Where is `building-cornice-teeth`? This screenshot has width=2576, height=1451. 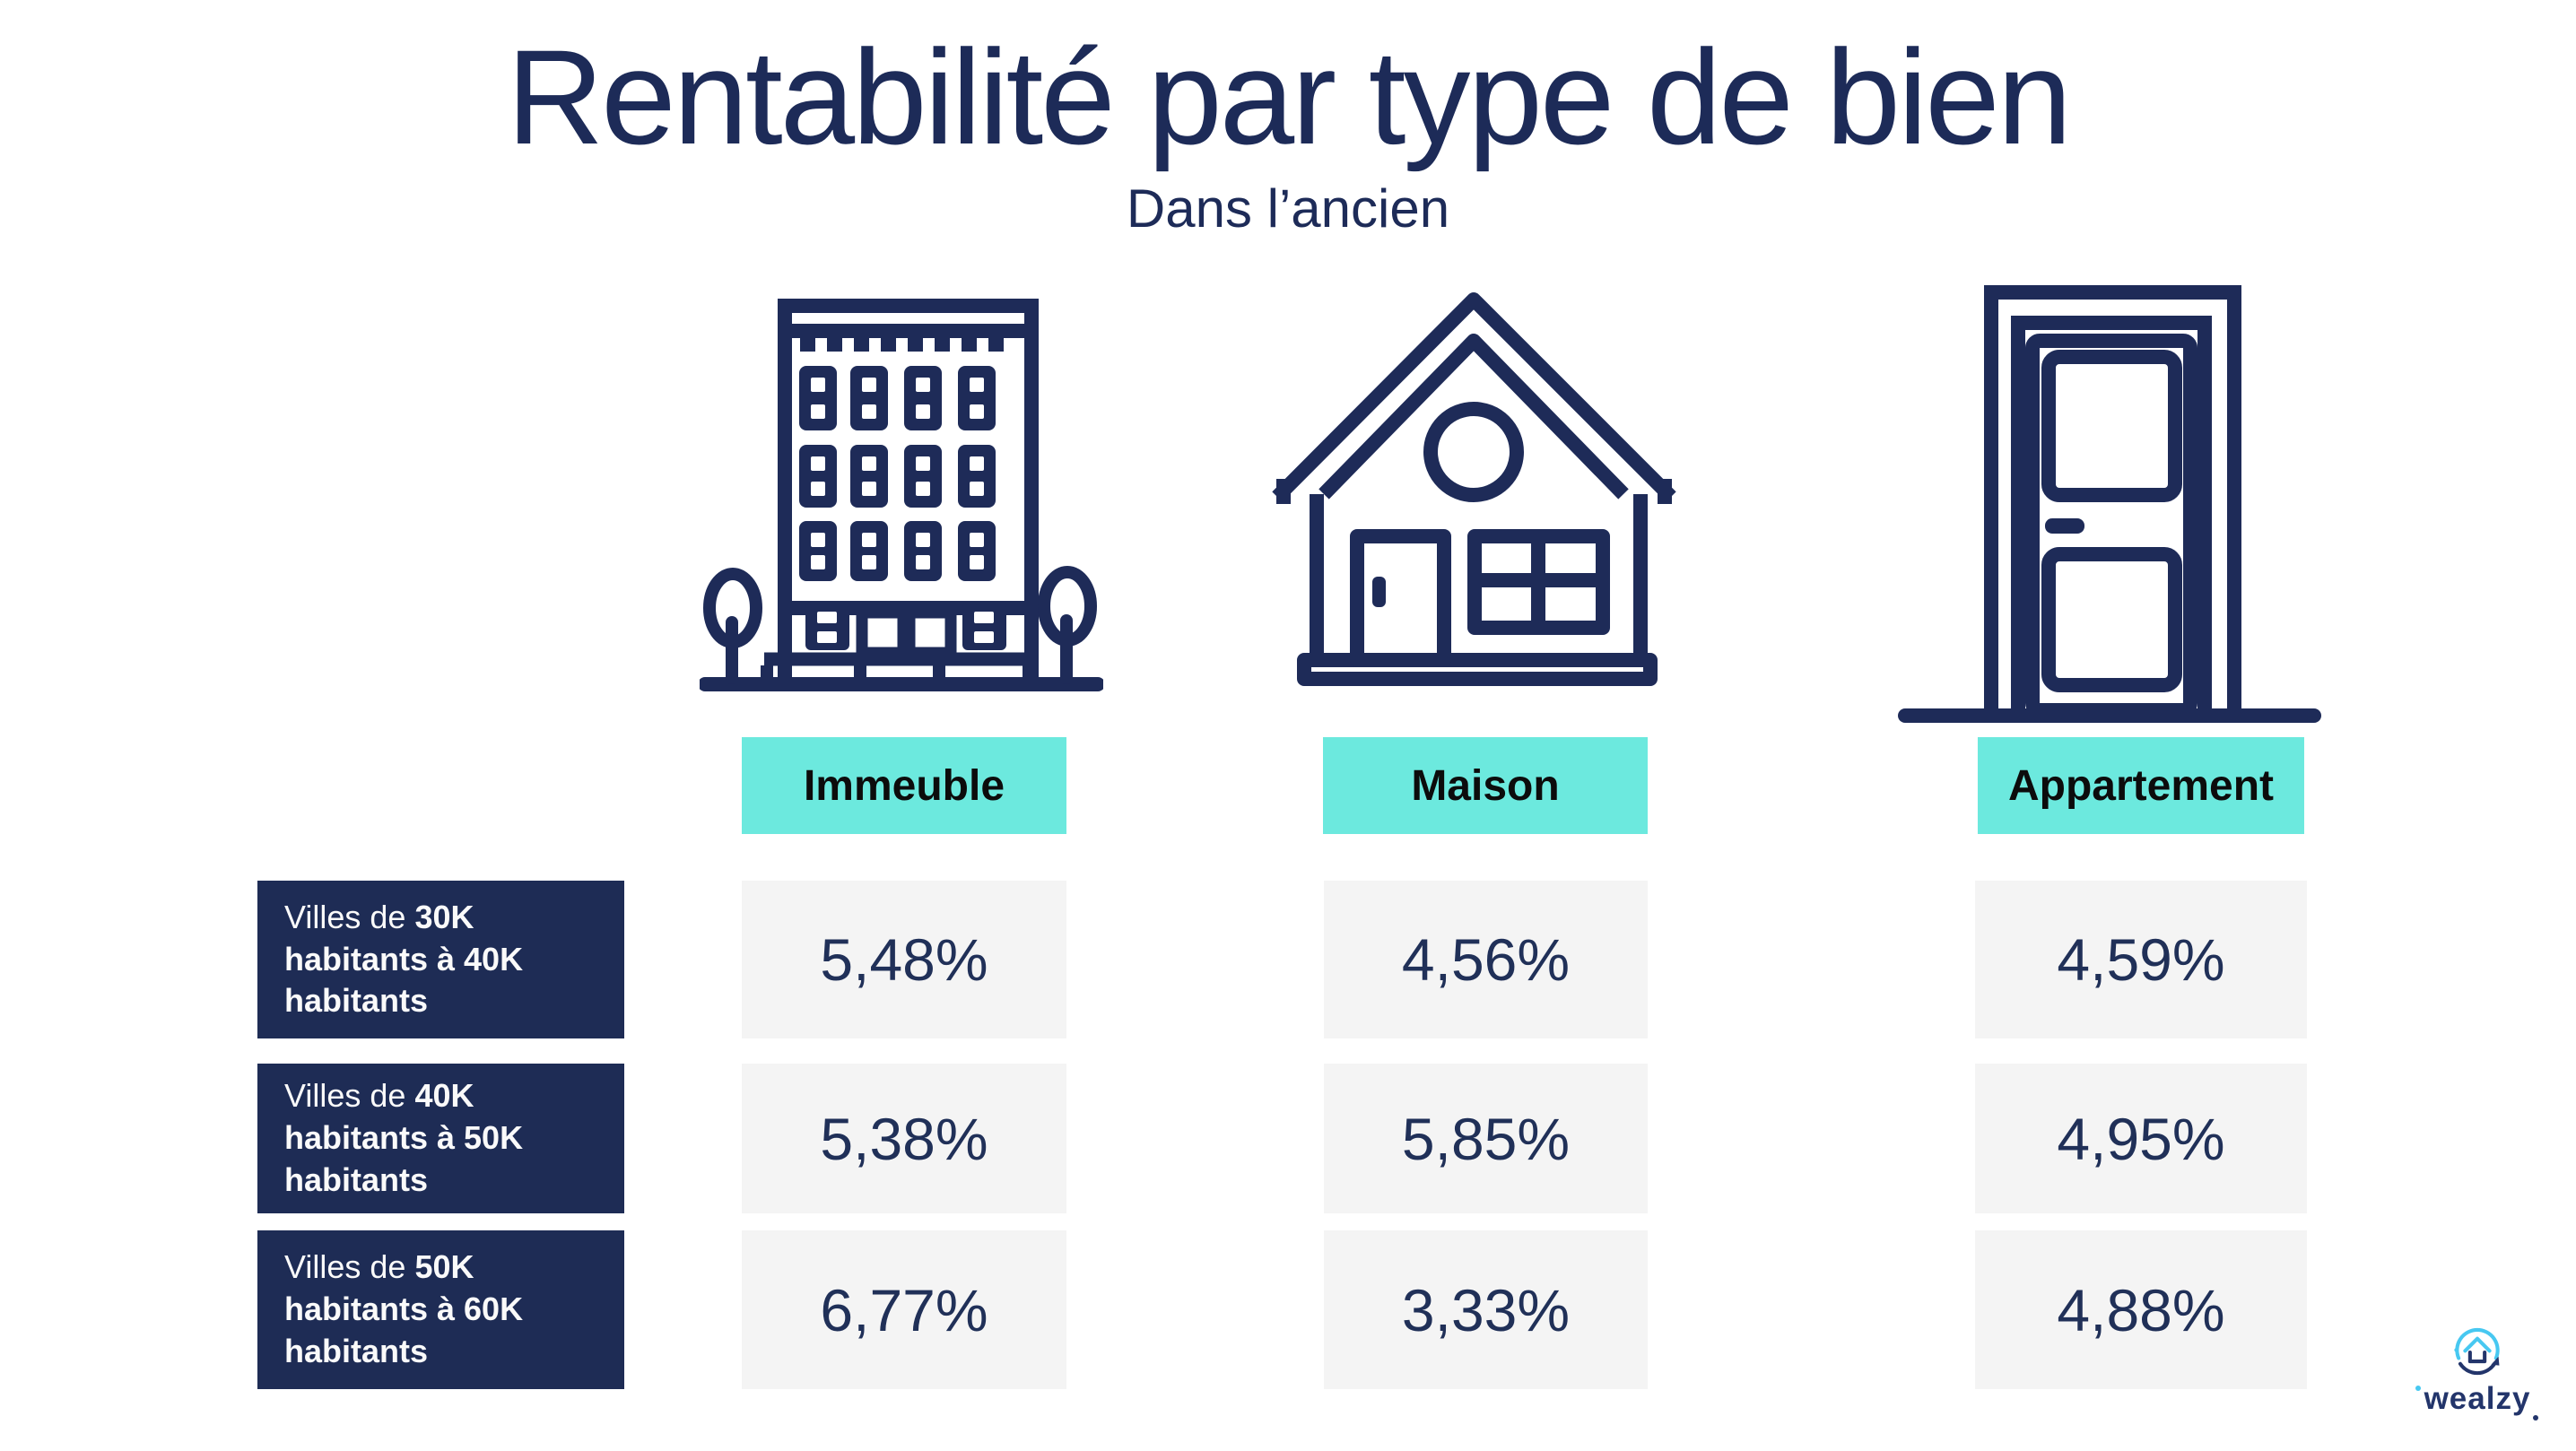
building-cornice-teeth is located at coordinates (898, 508).